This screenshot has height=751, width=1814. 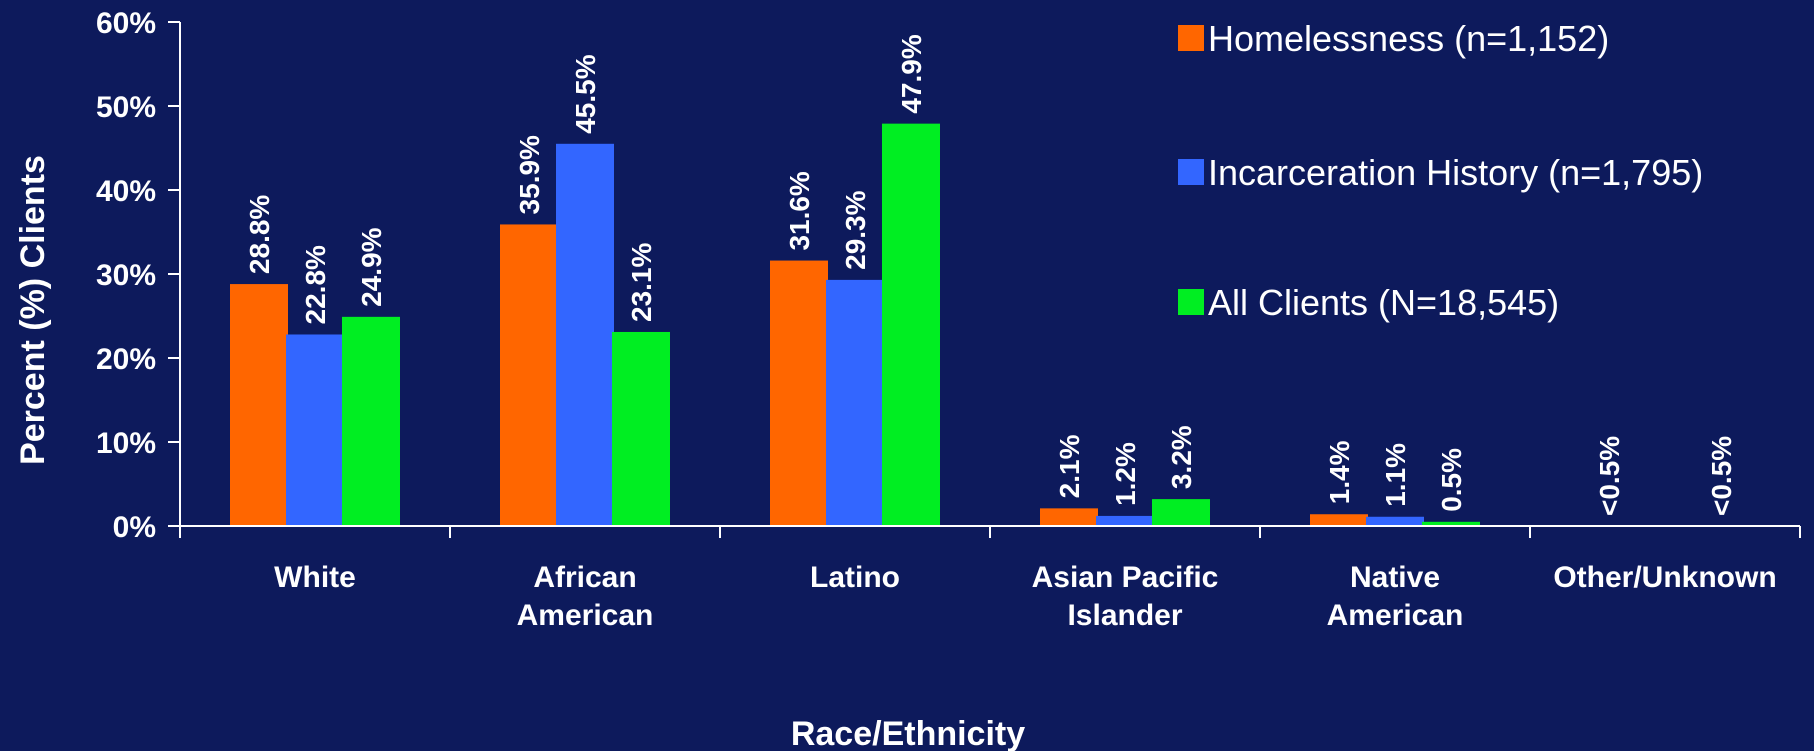 I want to click on x-category-label: African American, so click(x=585, y=596).